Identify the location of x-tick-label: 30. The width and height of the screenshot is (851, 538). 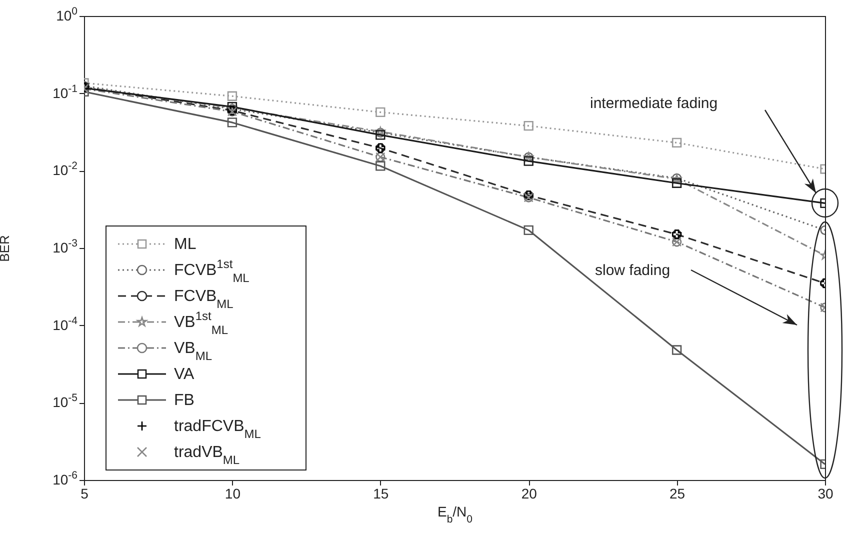
(826, 494).